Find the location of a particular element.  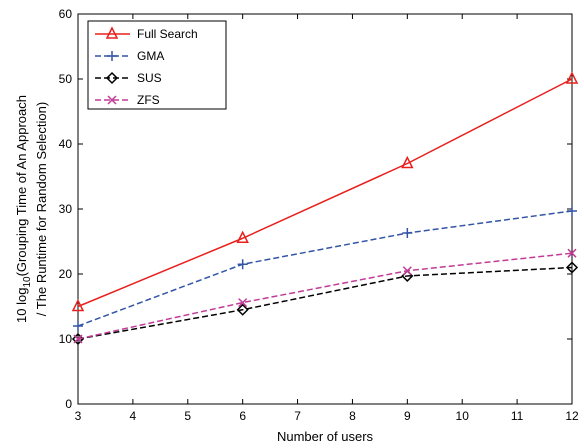

legend-marker-gma is located at coordinates (112, 56).